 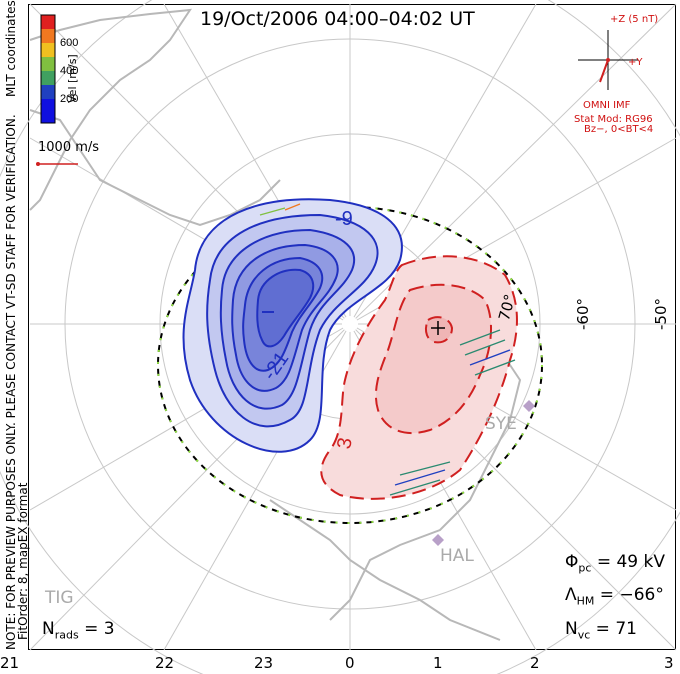 What do you see at coordinates (483, 473) in the screenshot?
I see `station-markers` at bounding box center [483, 473].